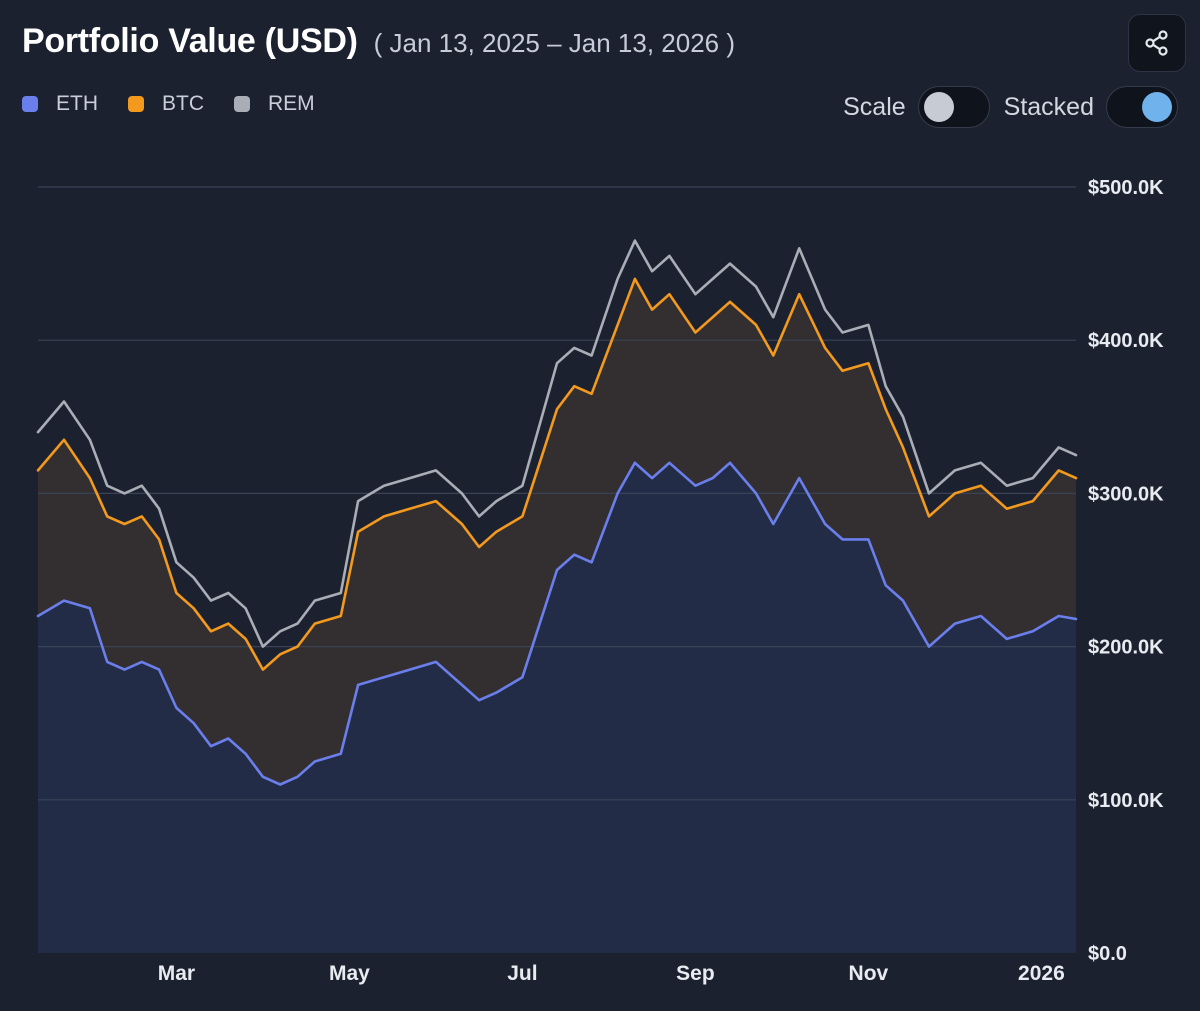 The width and height of the screenshot is (1200, 1011). I want to click on legend-label: BTC, so click(183, 103).